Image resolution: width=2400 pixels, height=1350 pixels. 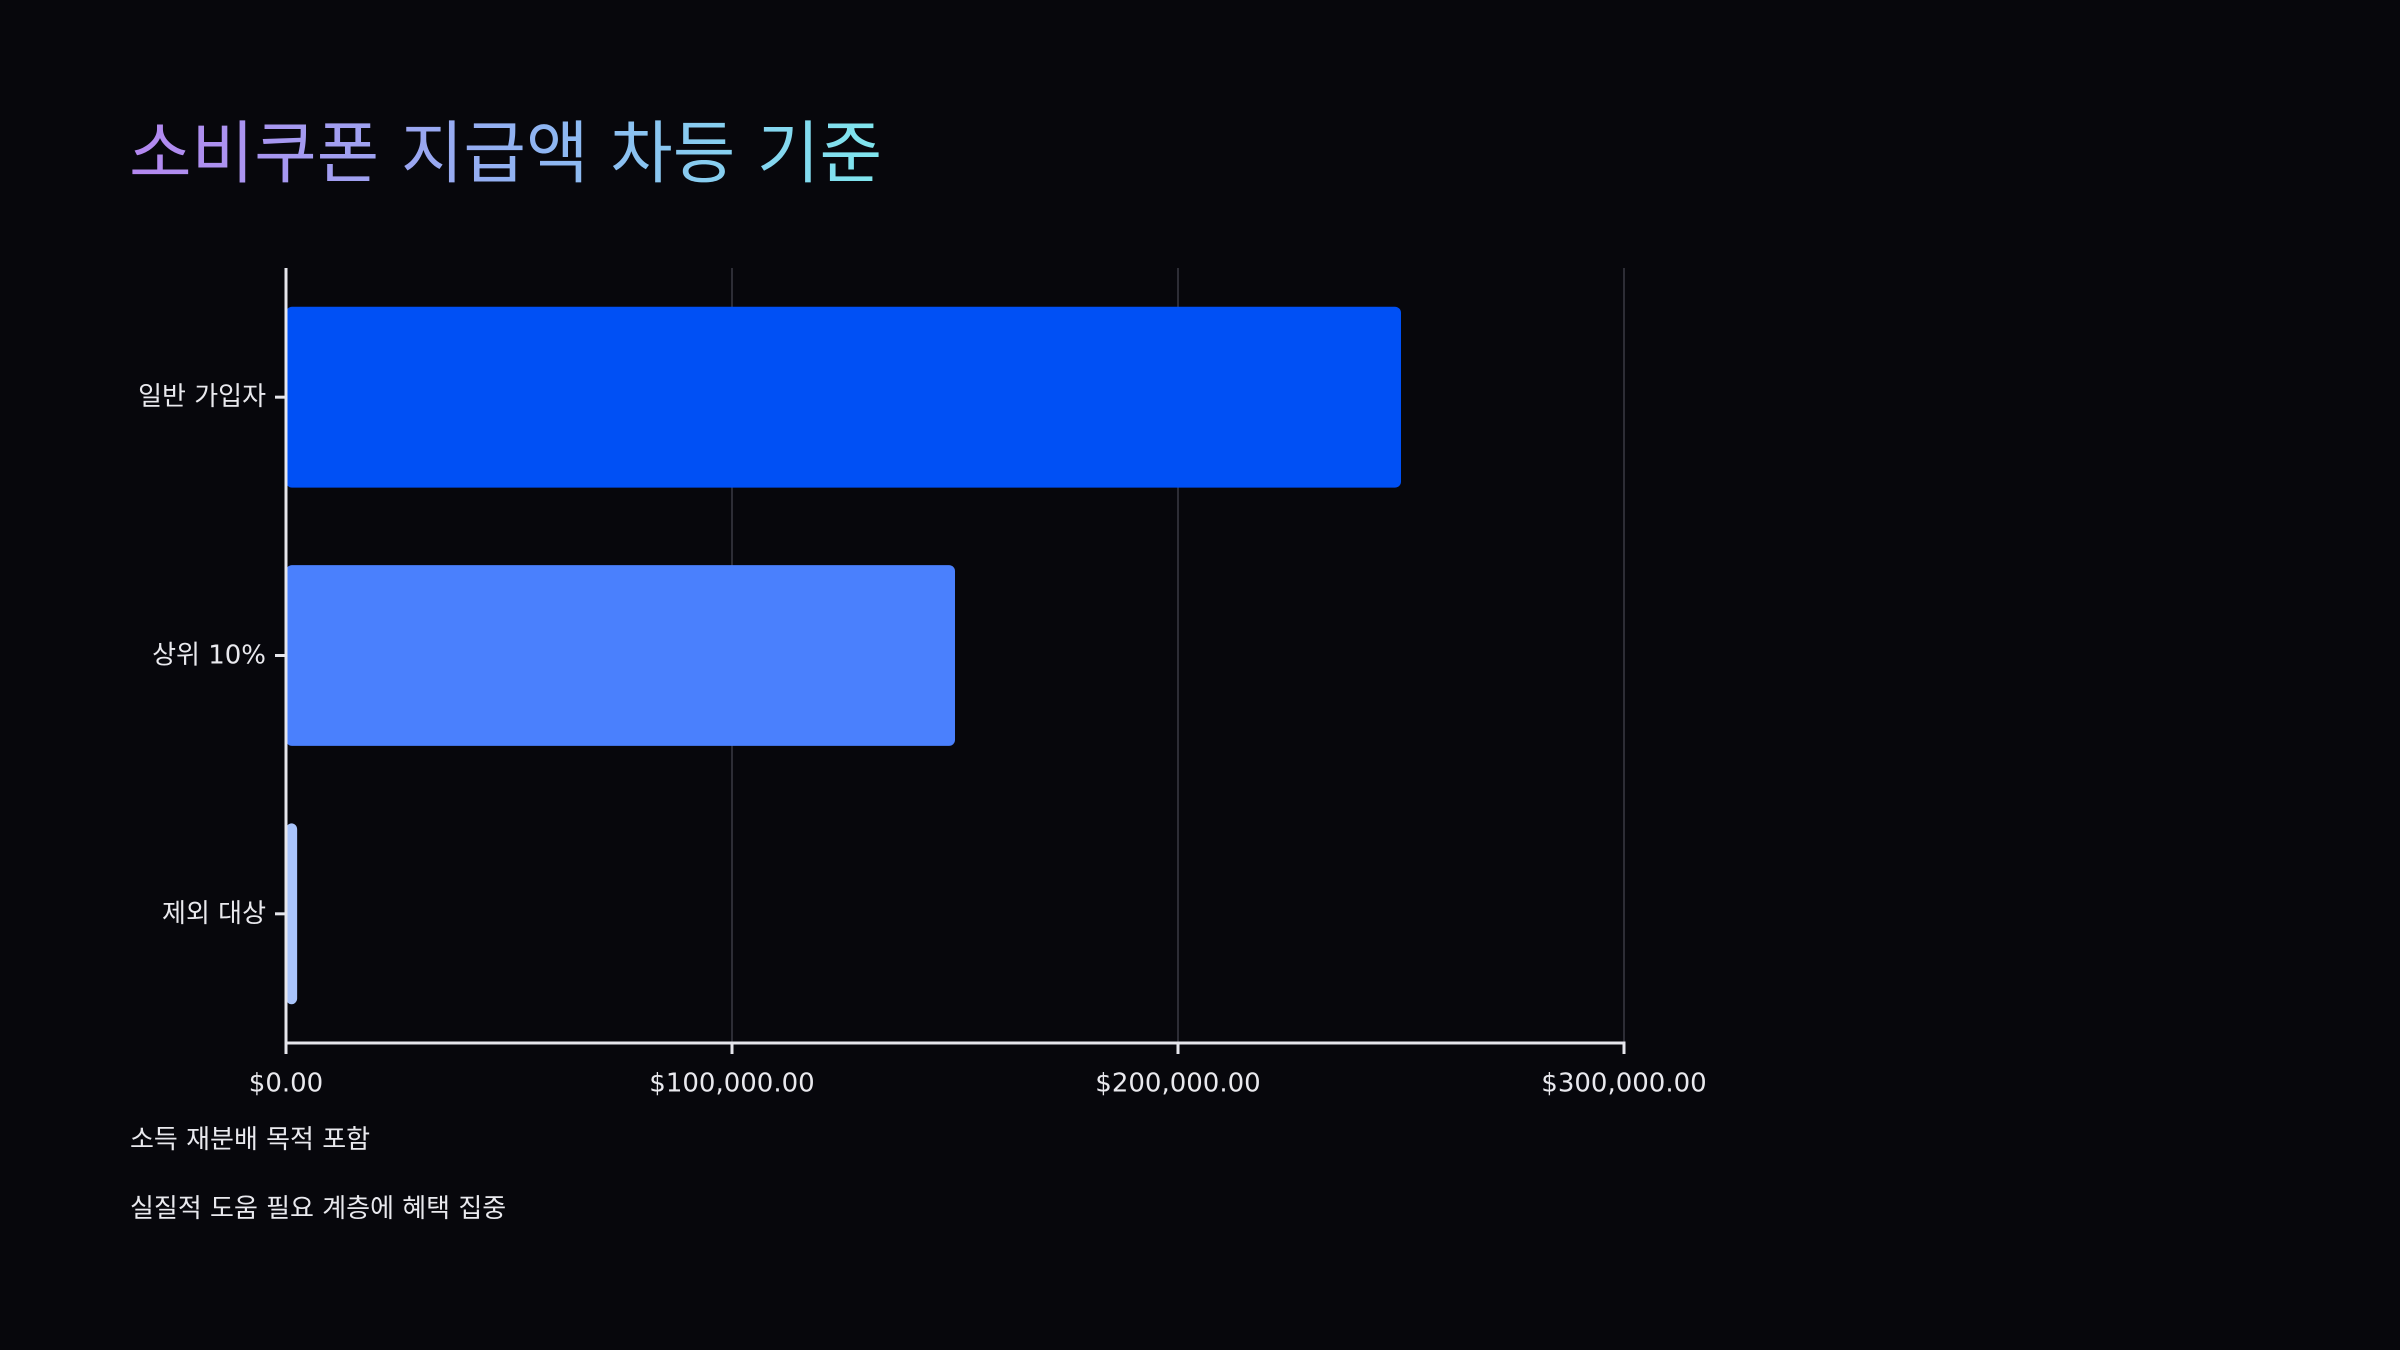 I want to click on y-tick-label-1: 일반 가입자, so click(x=202, y=397).